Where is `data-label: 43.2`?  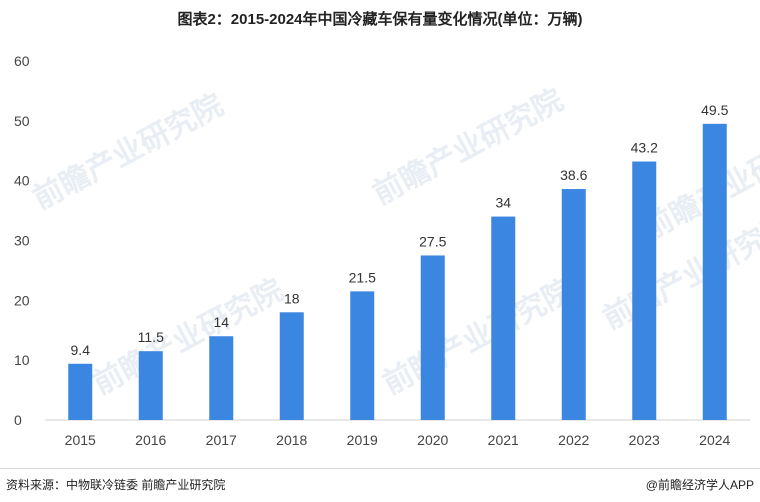
data-label: 43.2 is located at coordinates (644, 148).